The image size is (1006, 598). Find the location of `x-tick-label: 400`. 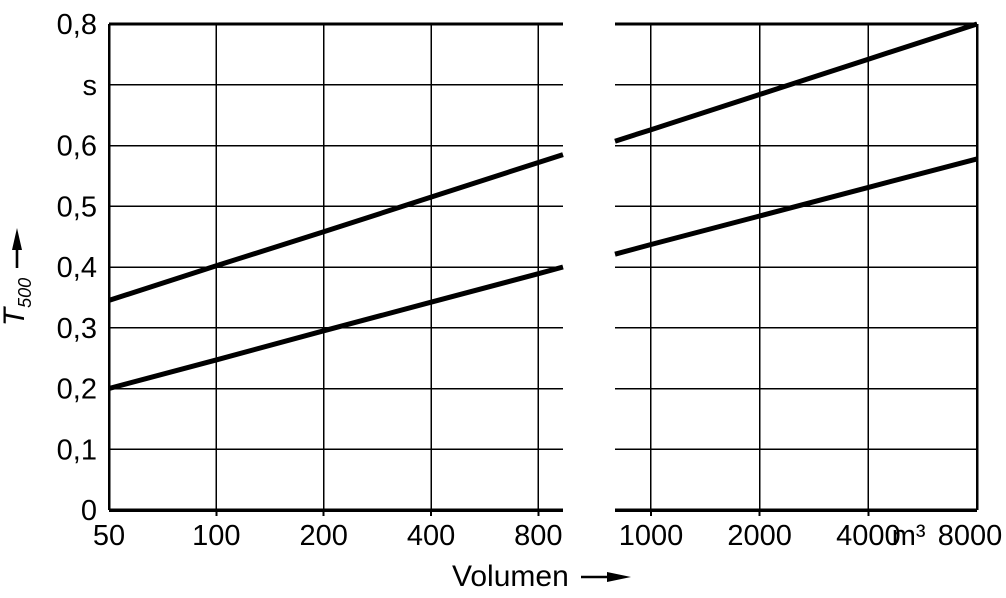

x-tick-label: 400 is located at coordinates (431, 536).